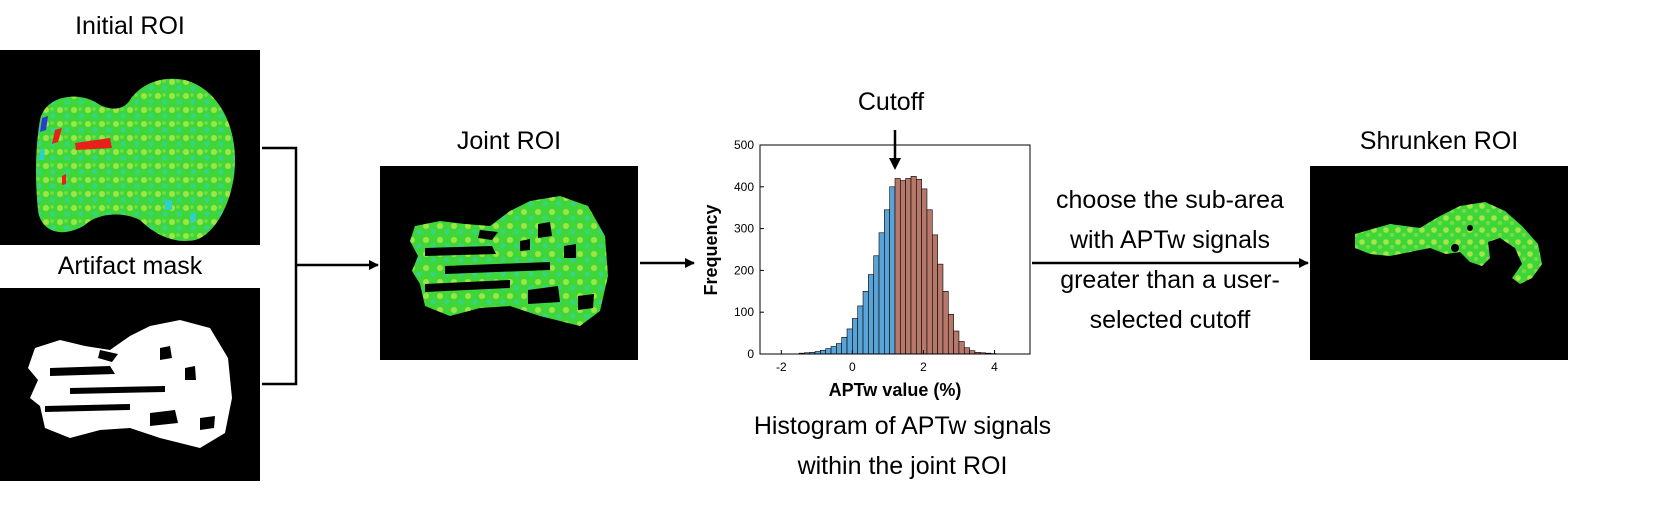  Describe the element at coordinates (1170, 280) in the screenshot. I see `step-line-3: greater than a user-` at that location.